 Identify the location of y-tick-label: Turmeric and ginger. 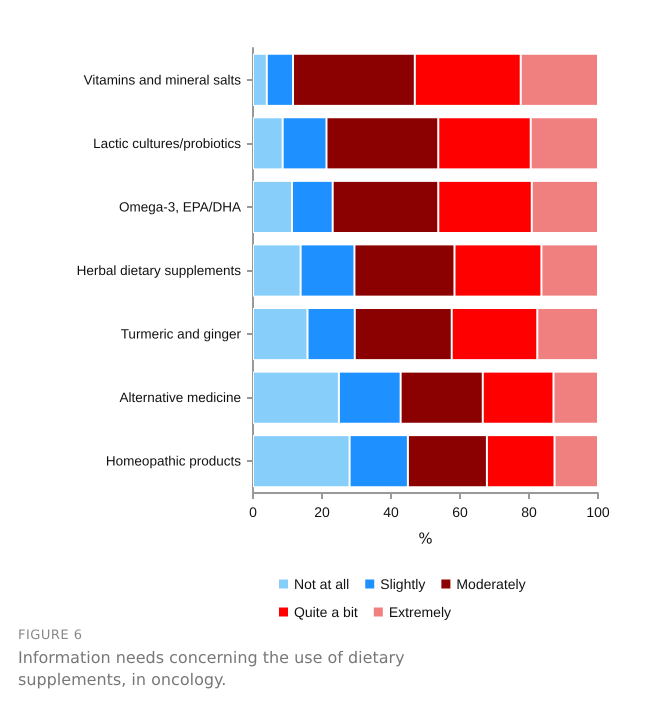
(181, 334).